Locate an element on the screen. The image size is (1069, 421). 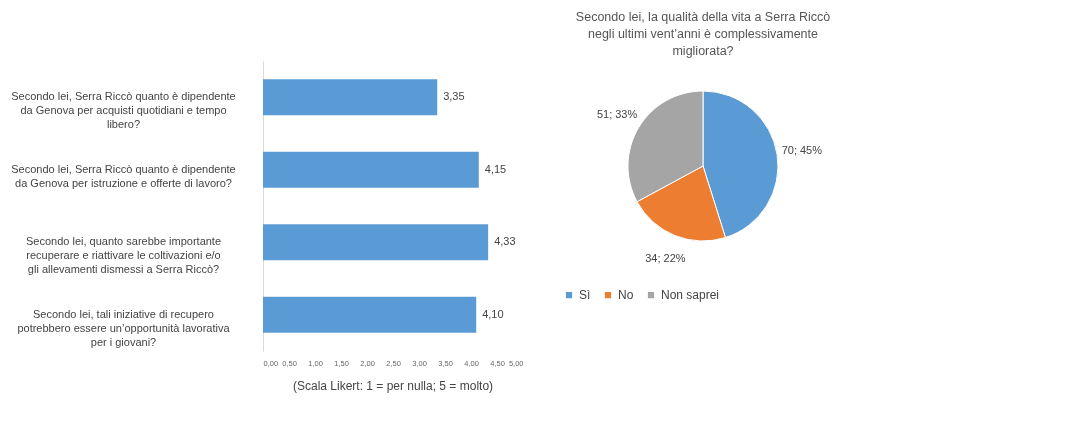
legend-label: No is located at coordinates (626, 295).